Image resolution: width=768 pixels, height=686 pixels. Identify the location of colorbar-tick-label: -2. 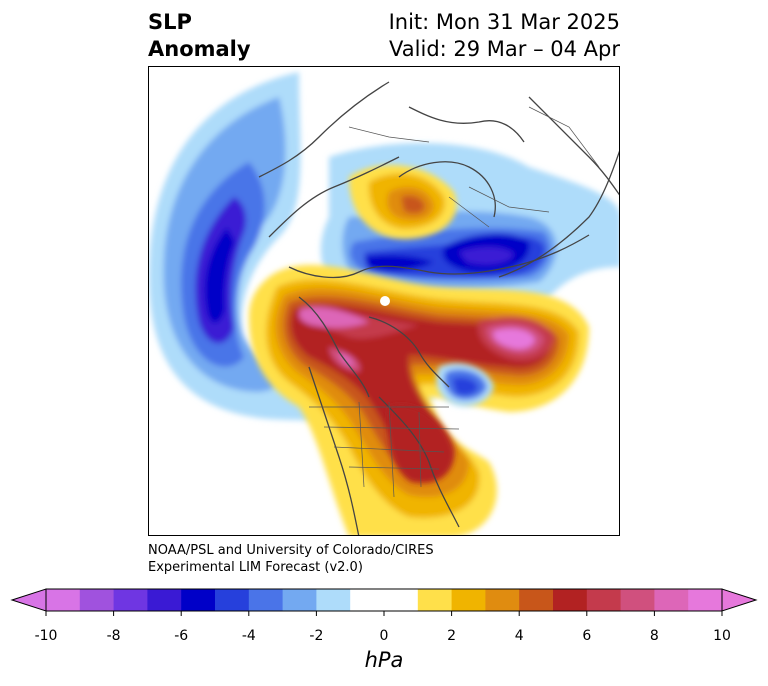
(316, 636).